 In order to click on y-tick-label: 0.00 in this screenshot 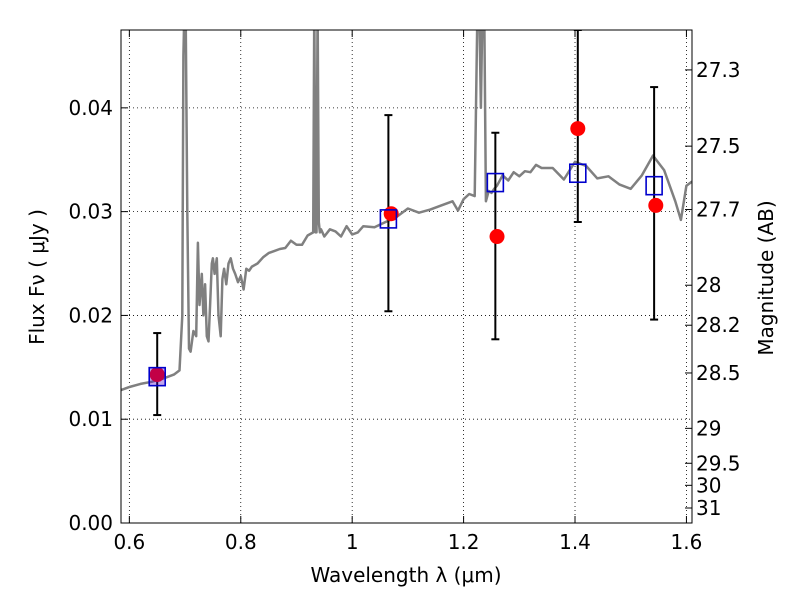, I will do `click(90, 523)`.